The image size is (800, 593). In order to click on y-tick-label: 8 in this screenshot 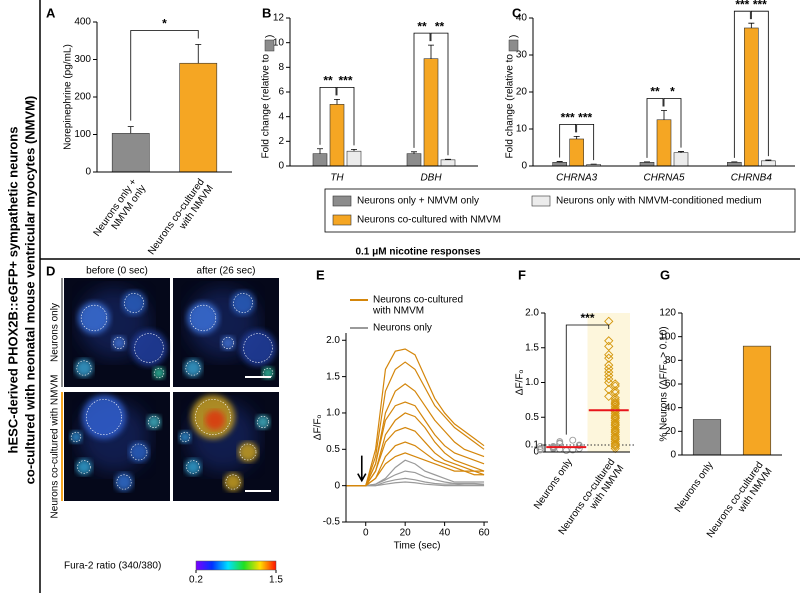, I will do `click(281, 67)`.